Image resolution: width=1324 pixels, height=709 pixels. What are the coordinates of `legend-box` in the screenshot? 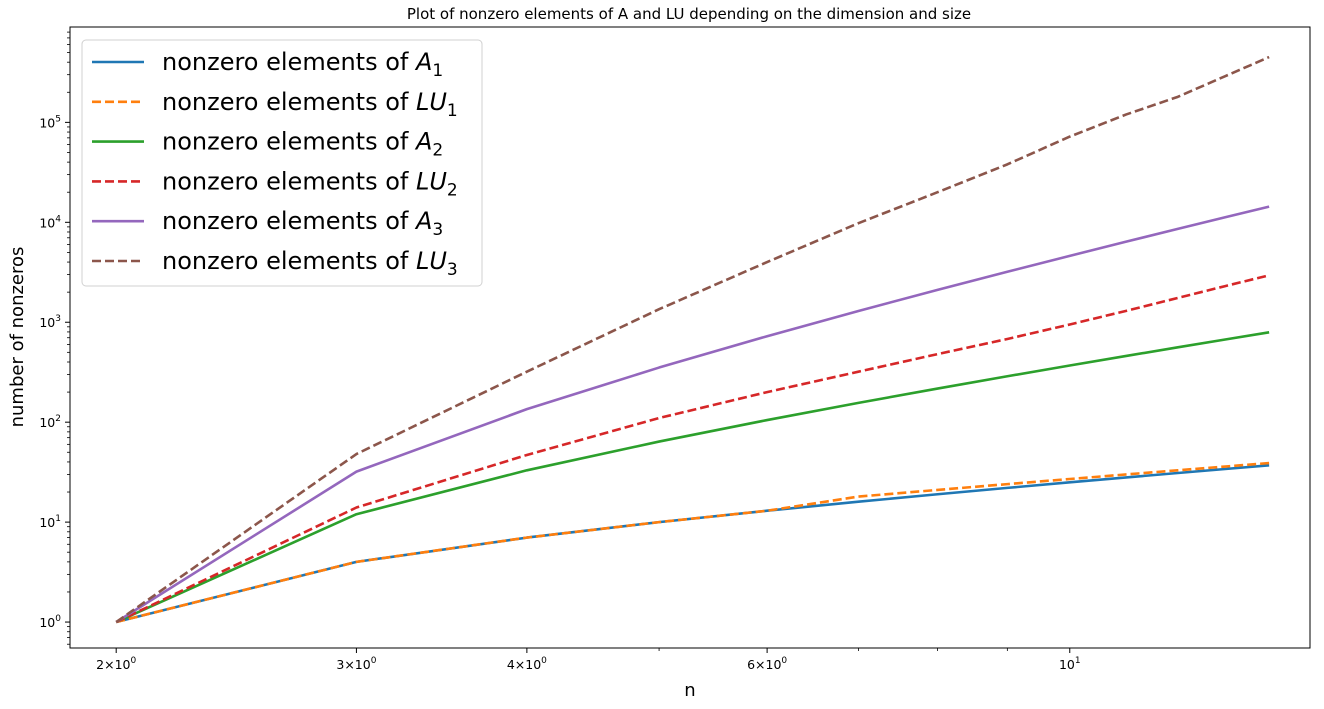 It's located at (282, 163).